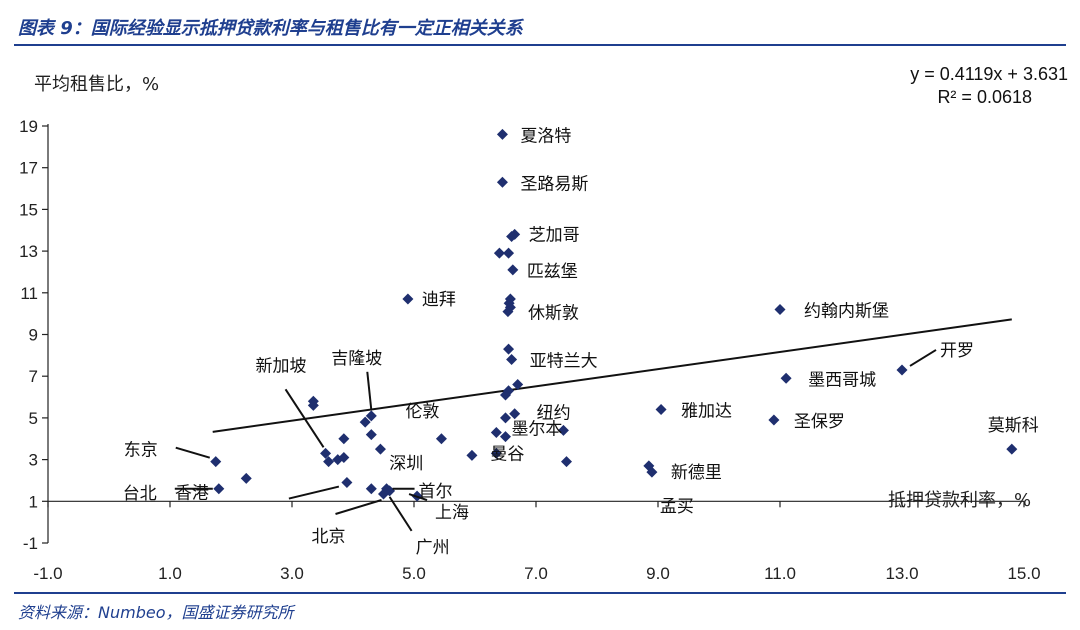  Describe the element at coordinates (984, 97) in the screenshot. I see `trend-r-squared: R² = 0.0618` at that location.